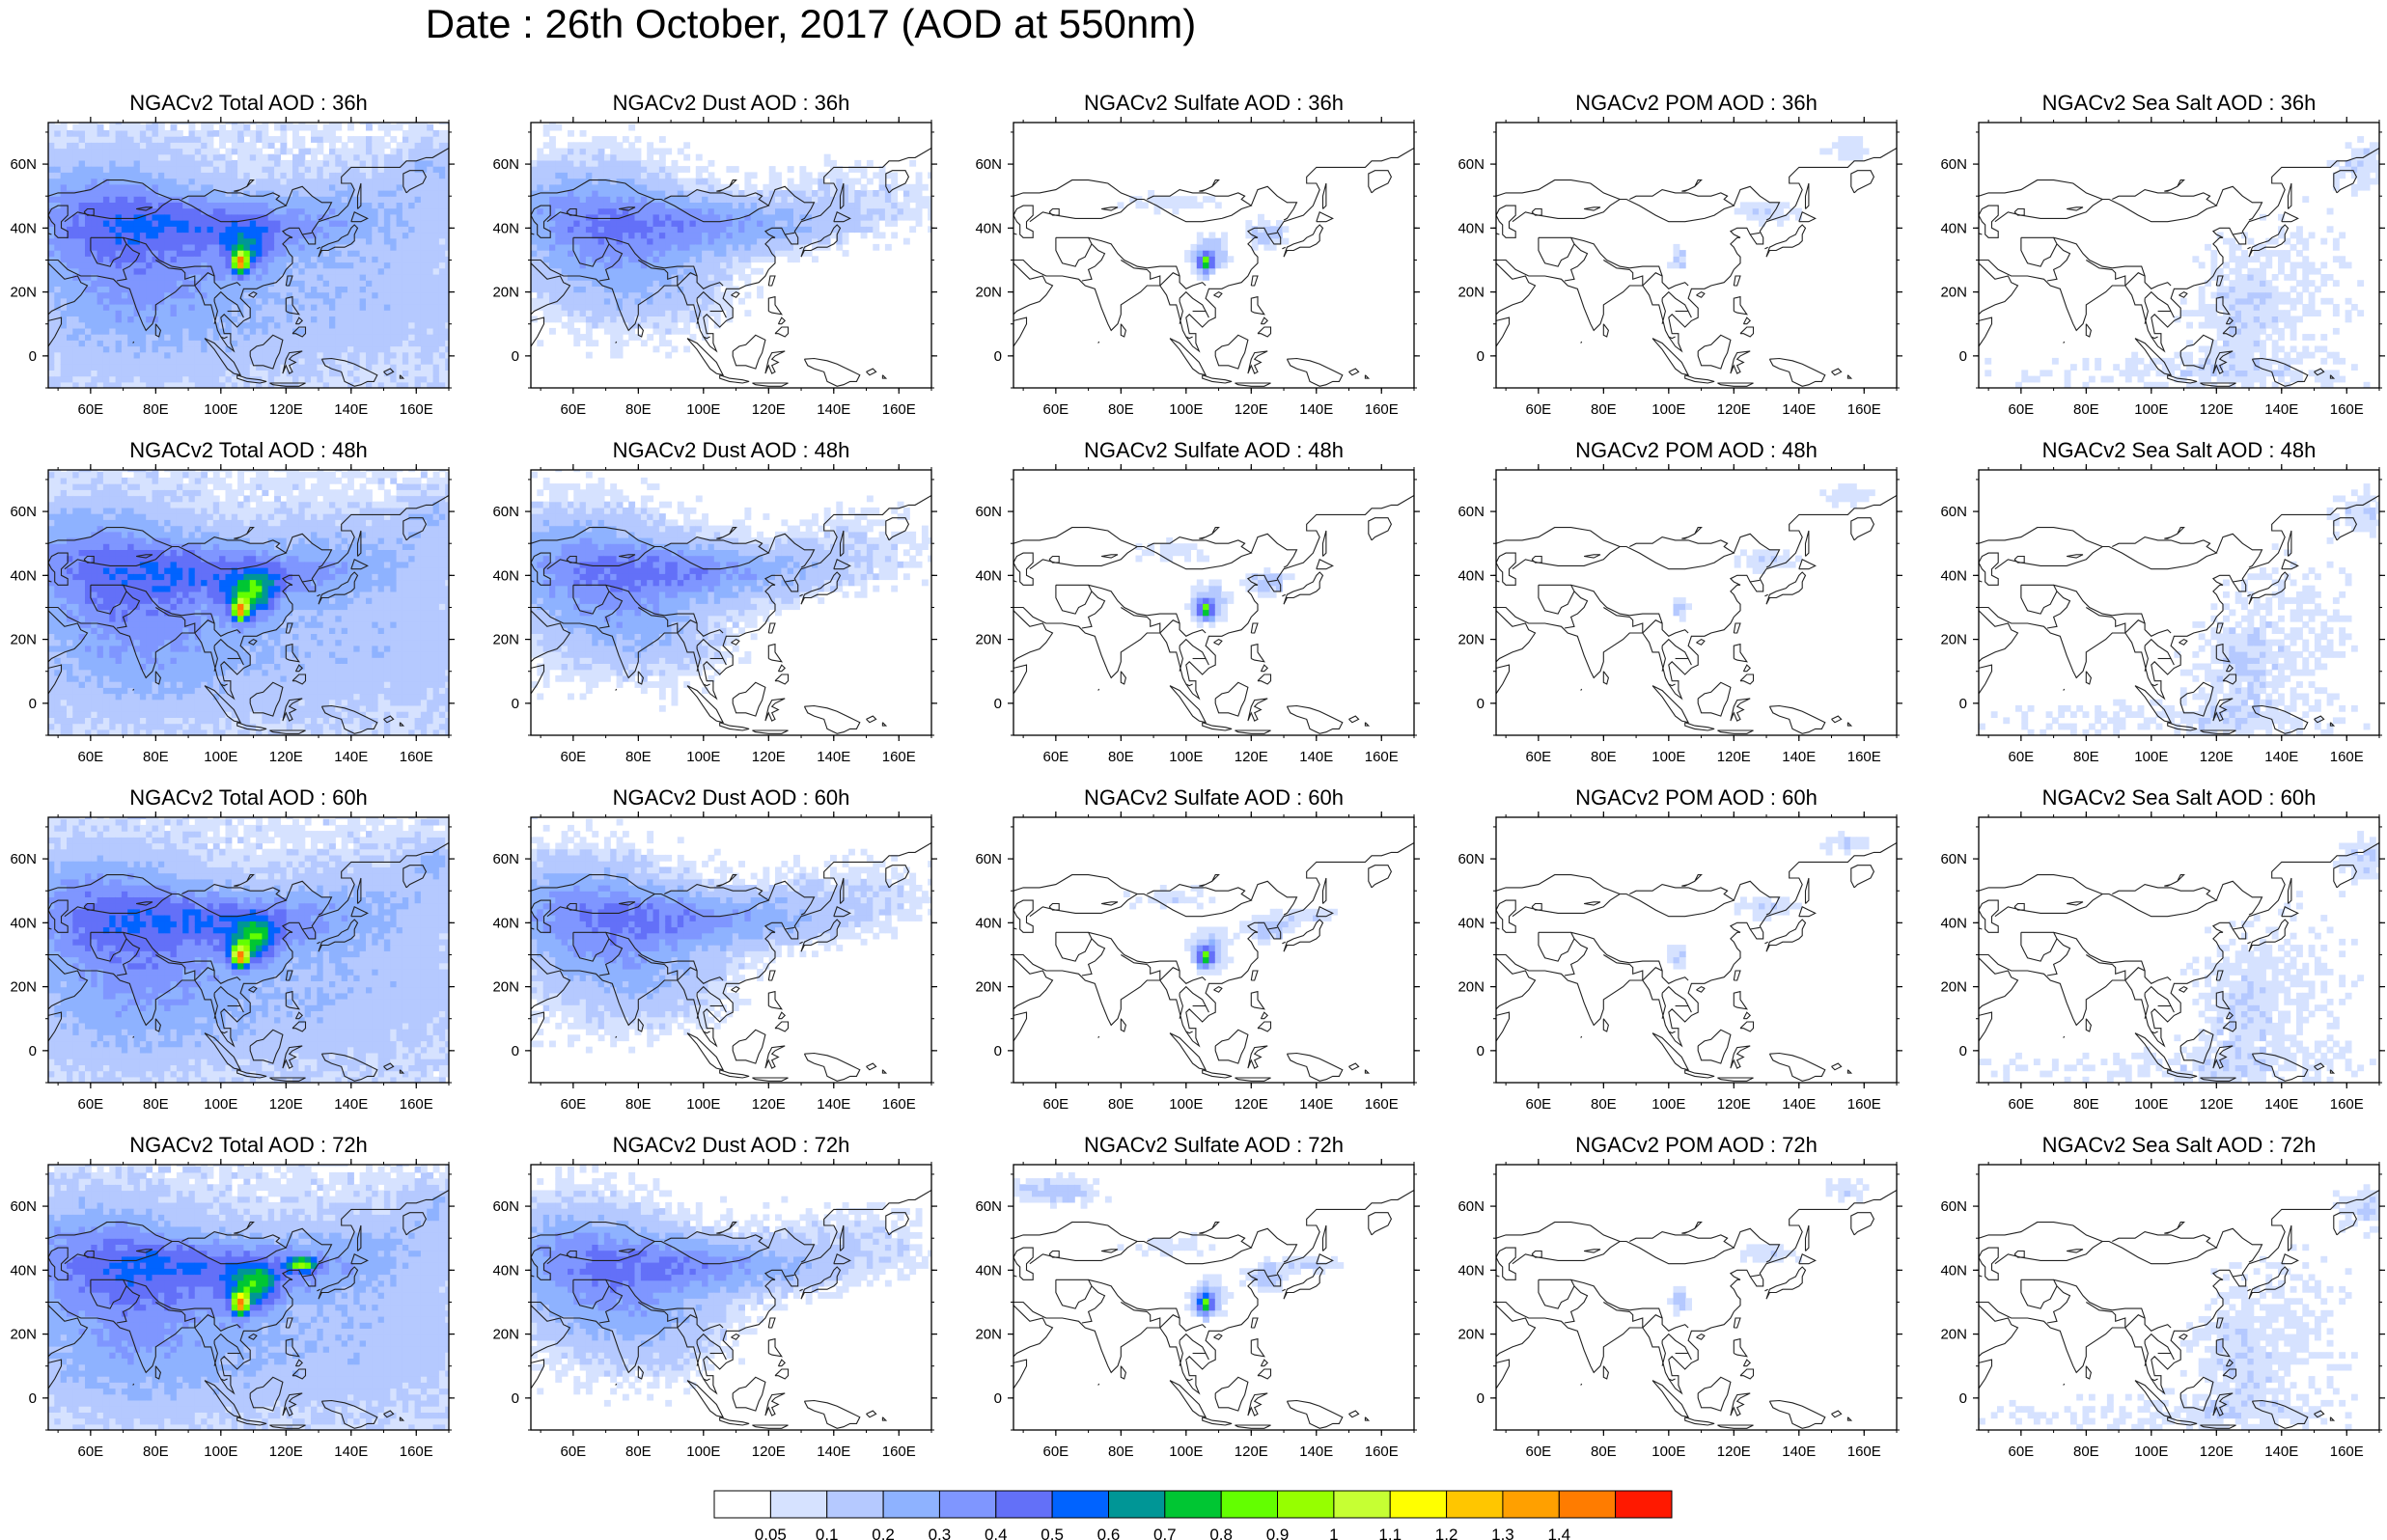 The image size is (2387, 1540). Describe the element at coordinates (827, 1533) in the screenshot. I see `colorbar-label: 0.1` at that location.